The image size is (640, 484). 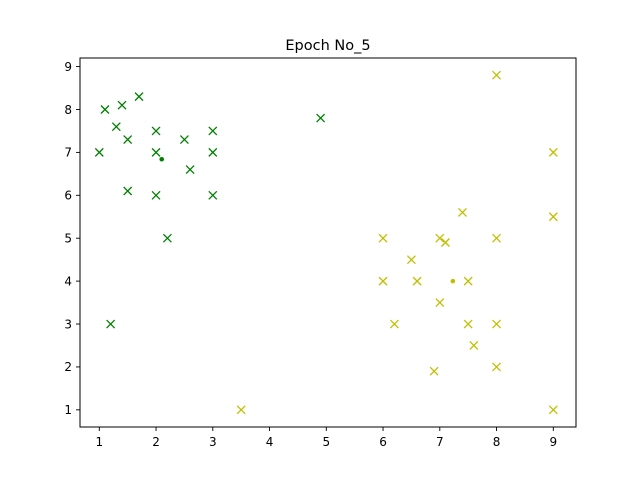 What do you see at coordinates (213, 442) in the screenshot?
I see `x-tick-label-3: 3` at bounding box center [213, 442].